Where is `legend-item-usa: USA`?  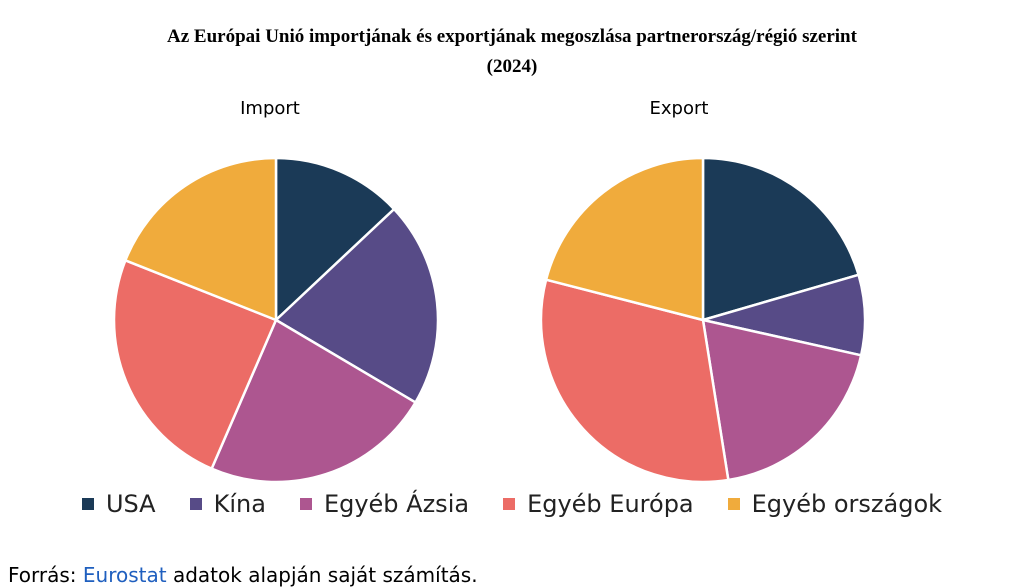
legend-item-usa: USA is located at coordinates (118, 504).